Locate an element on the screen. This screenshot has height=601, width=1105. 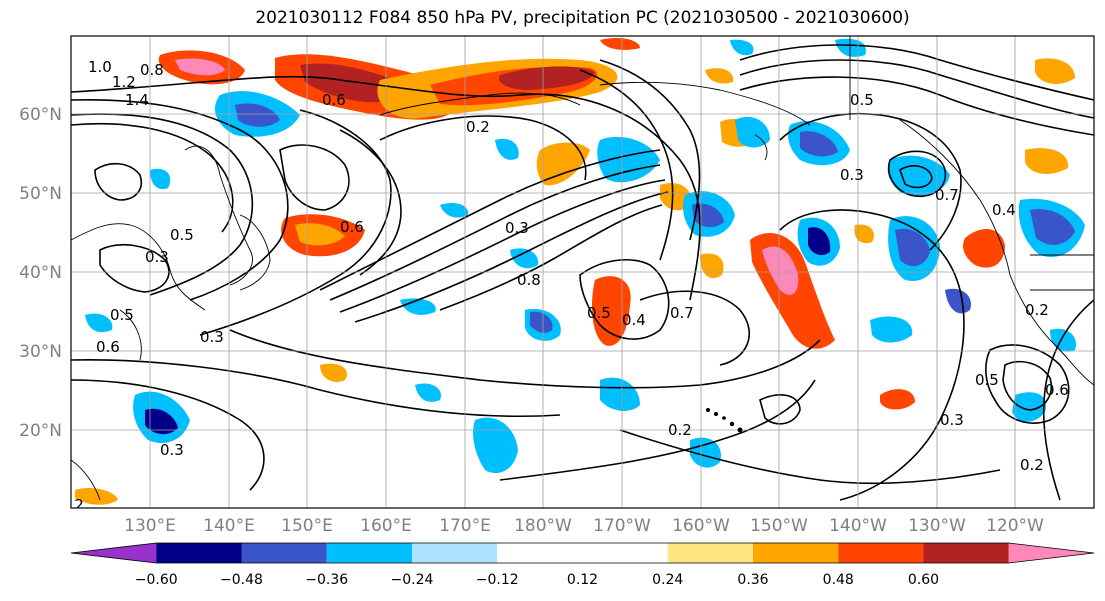
colorbar-tick-label: −0.48 is located at coordinates (241, 580).